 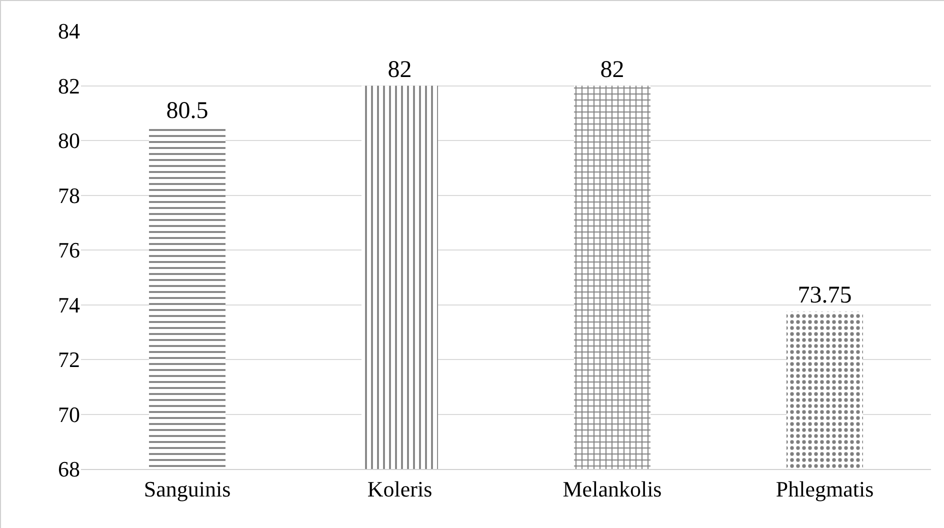 I want to click on y-tick-label: 80, so click(x=69, y=141).